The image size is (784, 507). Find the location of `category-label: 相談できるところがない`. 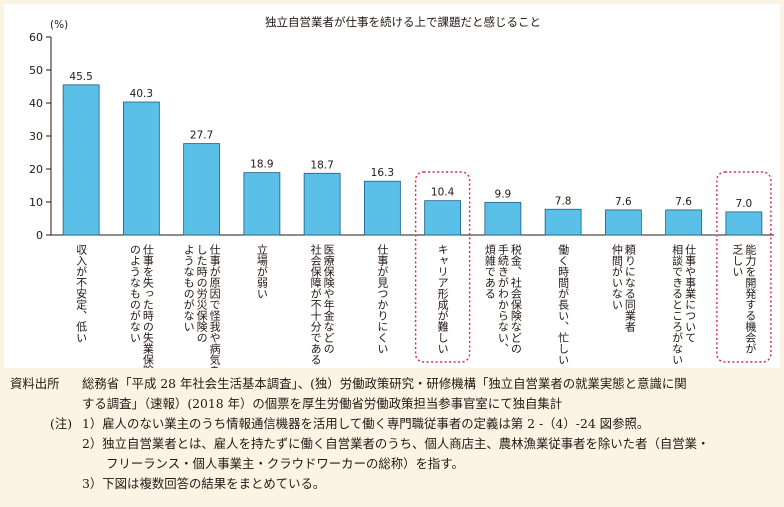

category-label: 相談できるところがない is located at coordinates (677, 304).